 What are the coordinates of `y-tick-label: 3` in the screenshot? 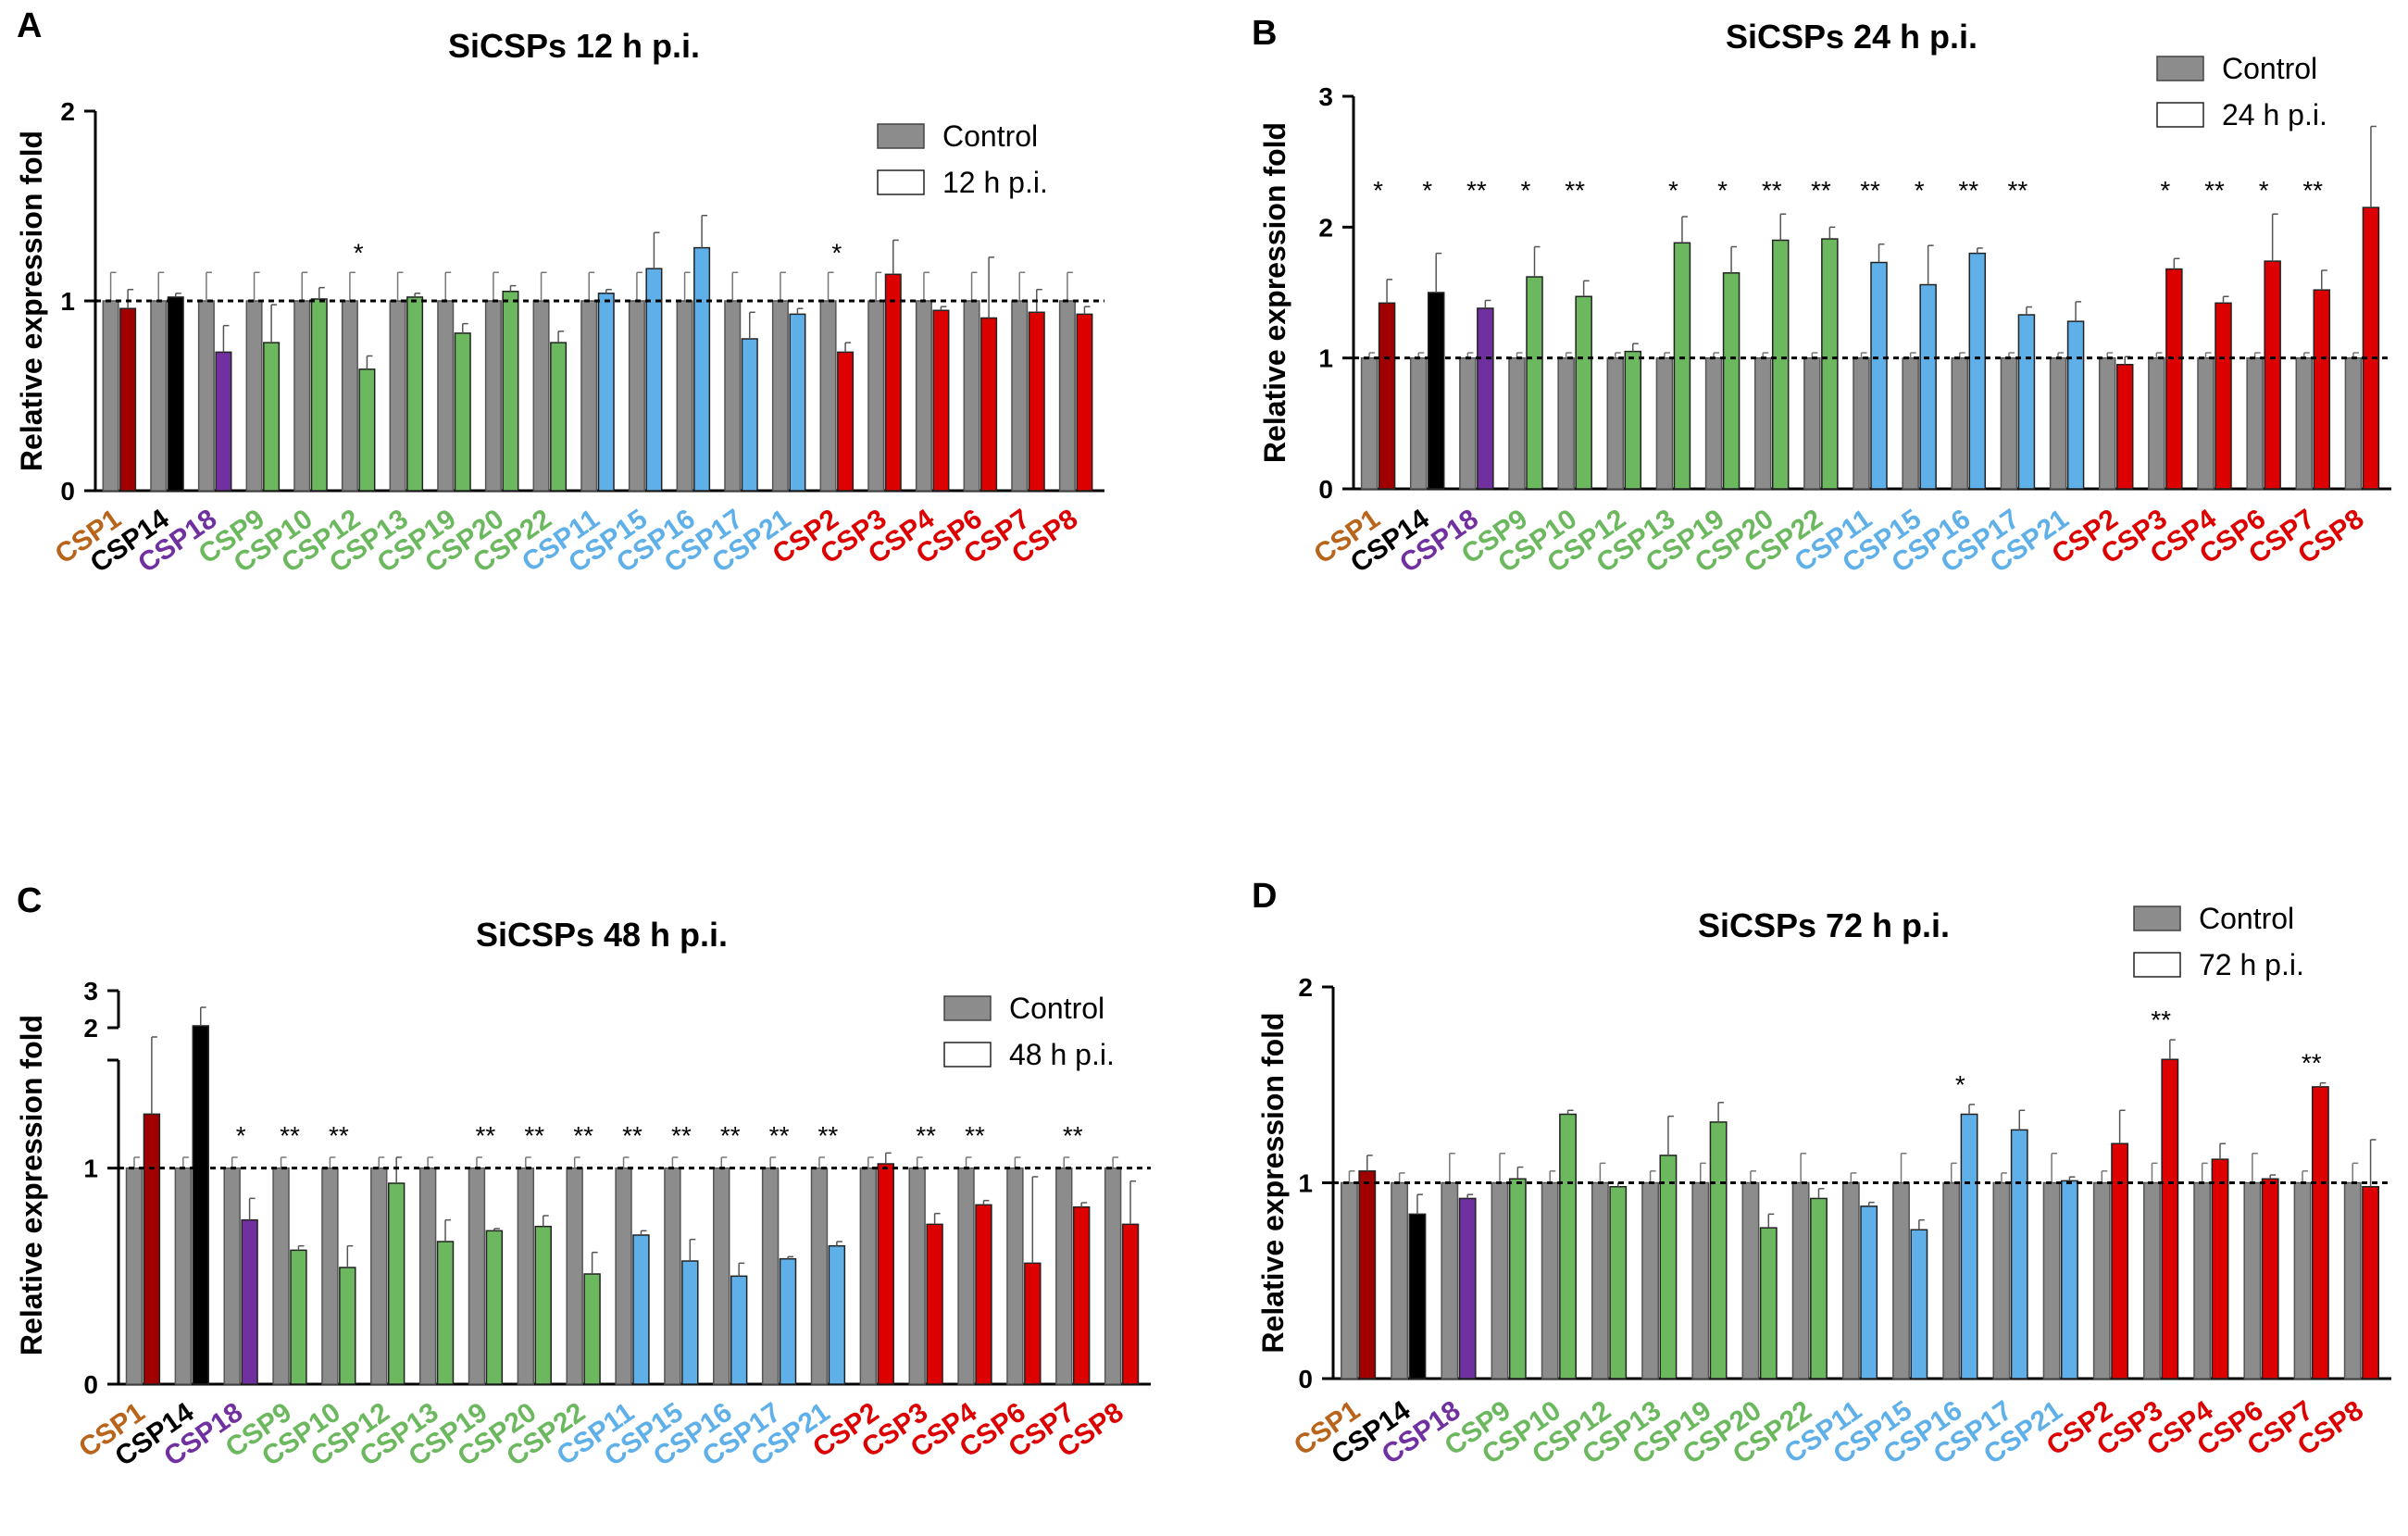 It's located at (1325, 96).